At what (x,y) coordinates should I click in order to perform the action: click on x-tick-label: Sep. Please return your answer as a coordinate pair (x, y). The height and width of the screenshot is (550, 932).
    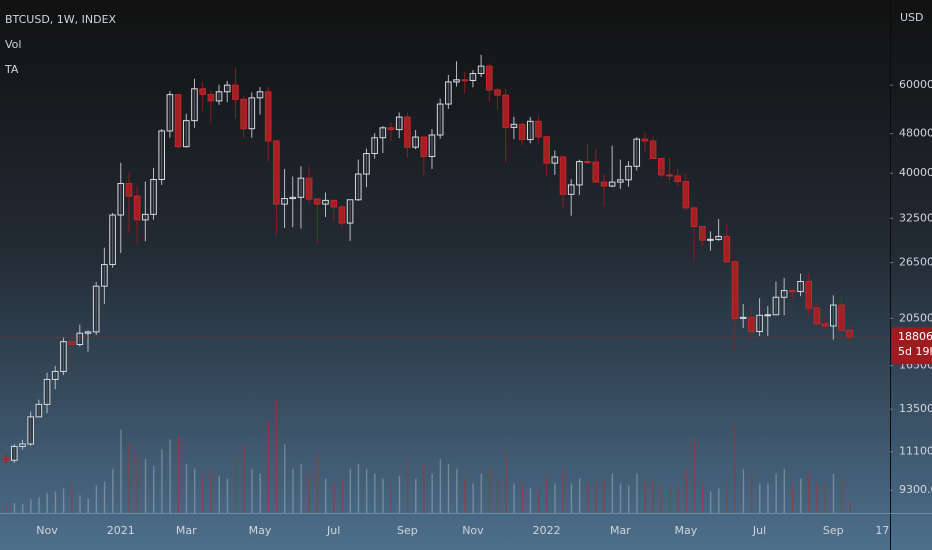
    Looking at the image, I should click on (407, 530).